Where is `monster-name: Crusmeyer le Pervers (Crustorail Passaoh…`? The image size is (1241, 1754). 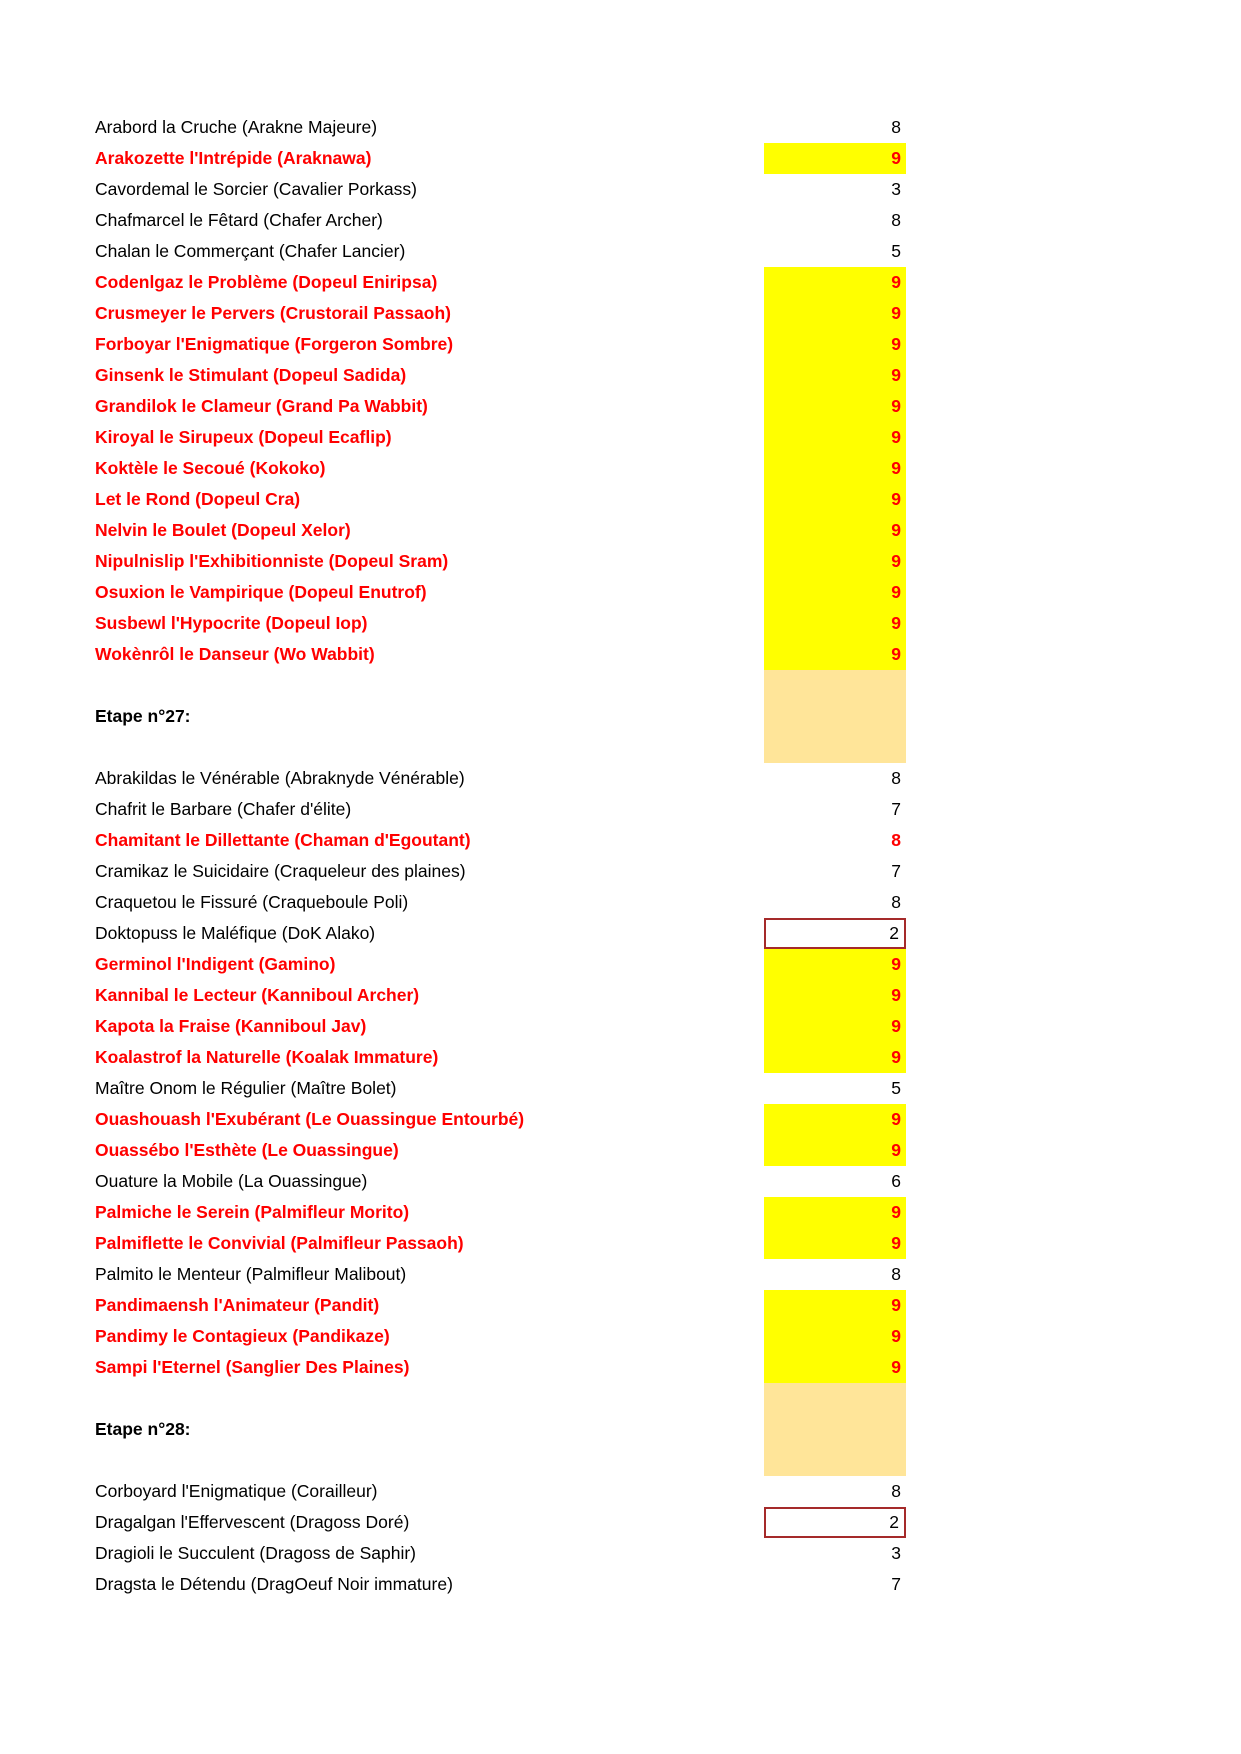
monster-name: Crusmeyer le Pervers (Crustorail Passaoh… is located at coordinates (273, 313).